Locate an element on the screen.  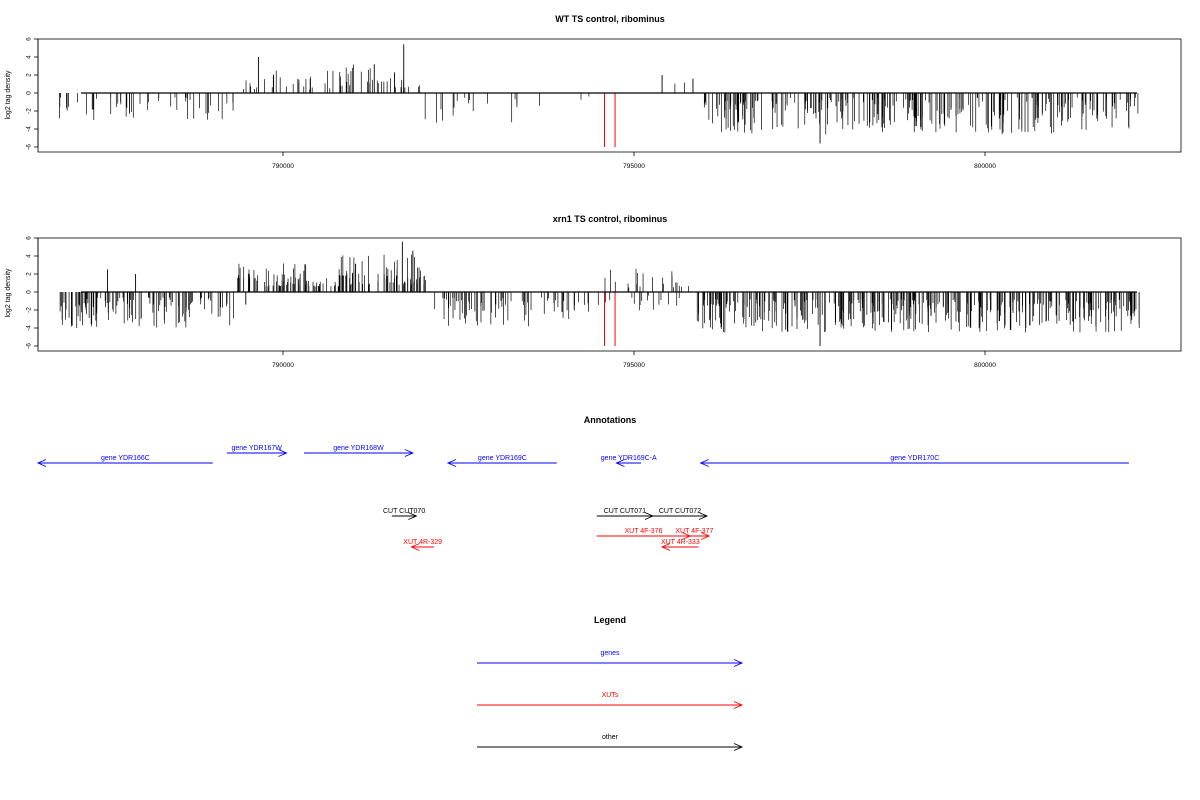
annotation-feature: CUT CUT070 is located at coordinates (404, 514).